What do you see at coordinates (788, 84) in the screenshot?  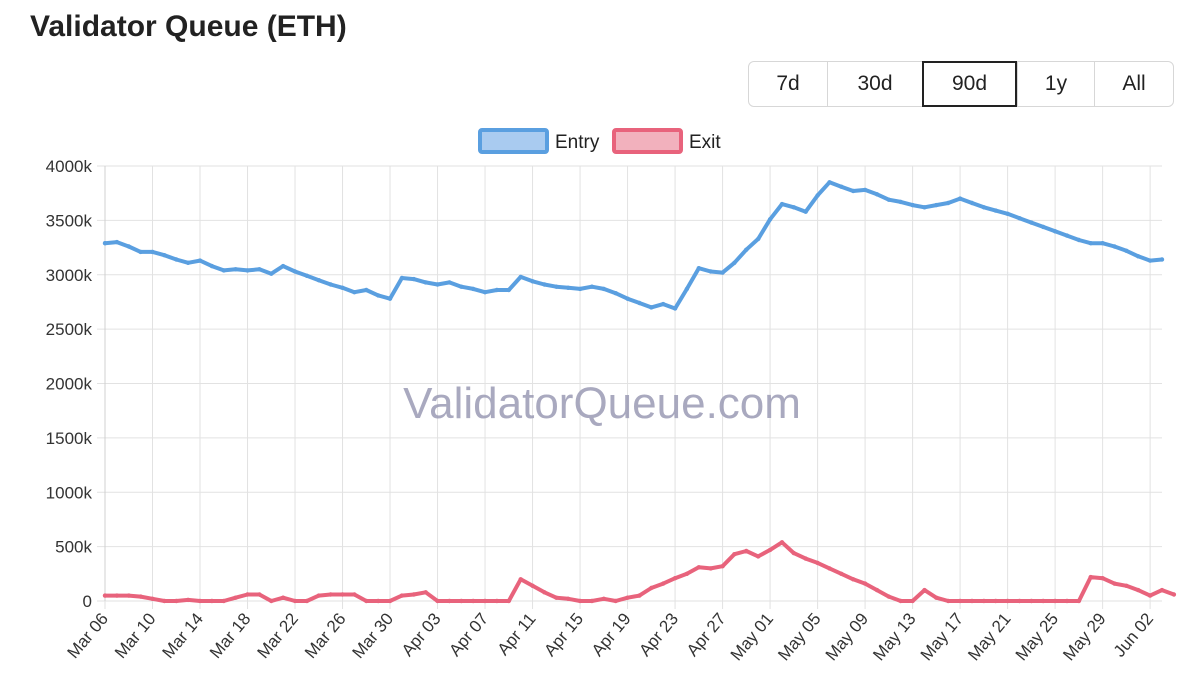 I see `range-button-7d: 7d` at bounding box center [788, 84].